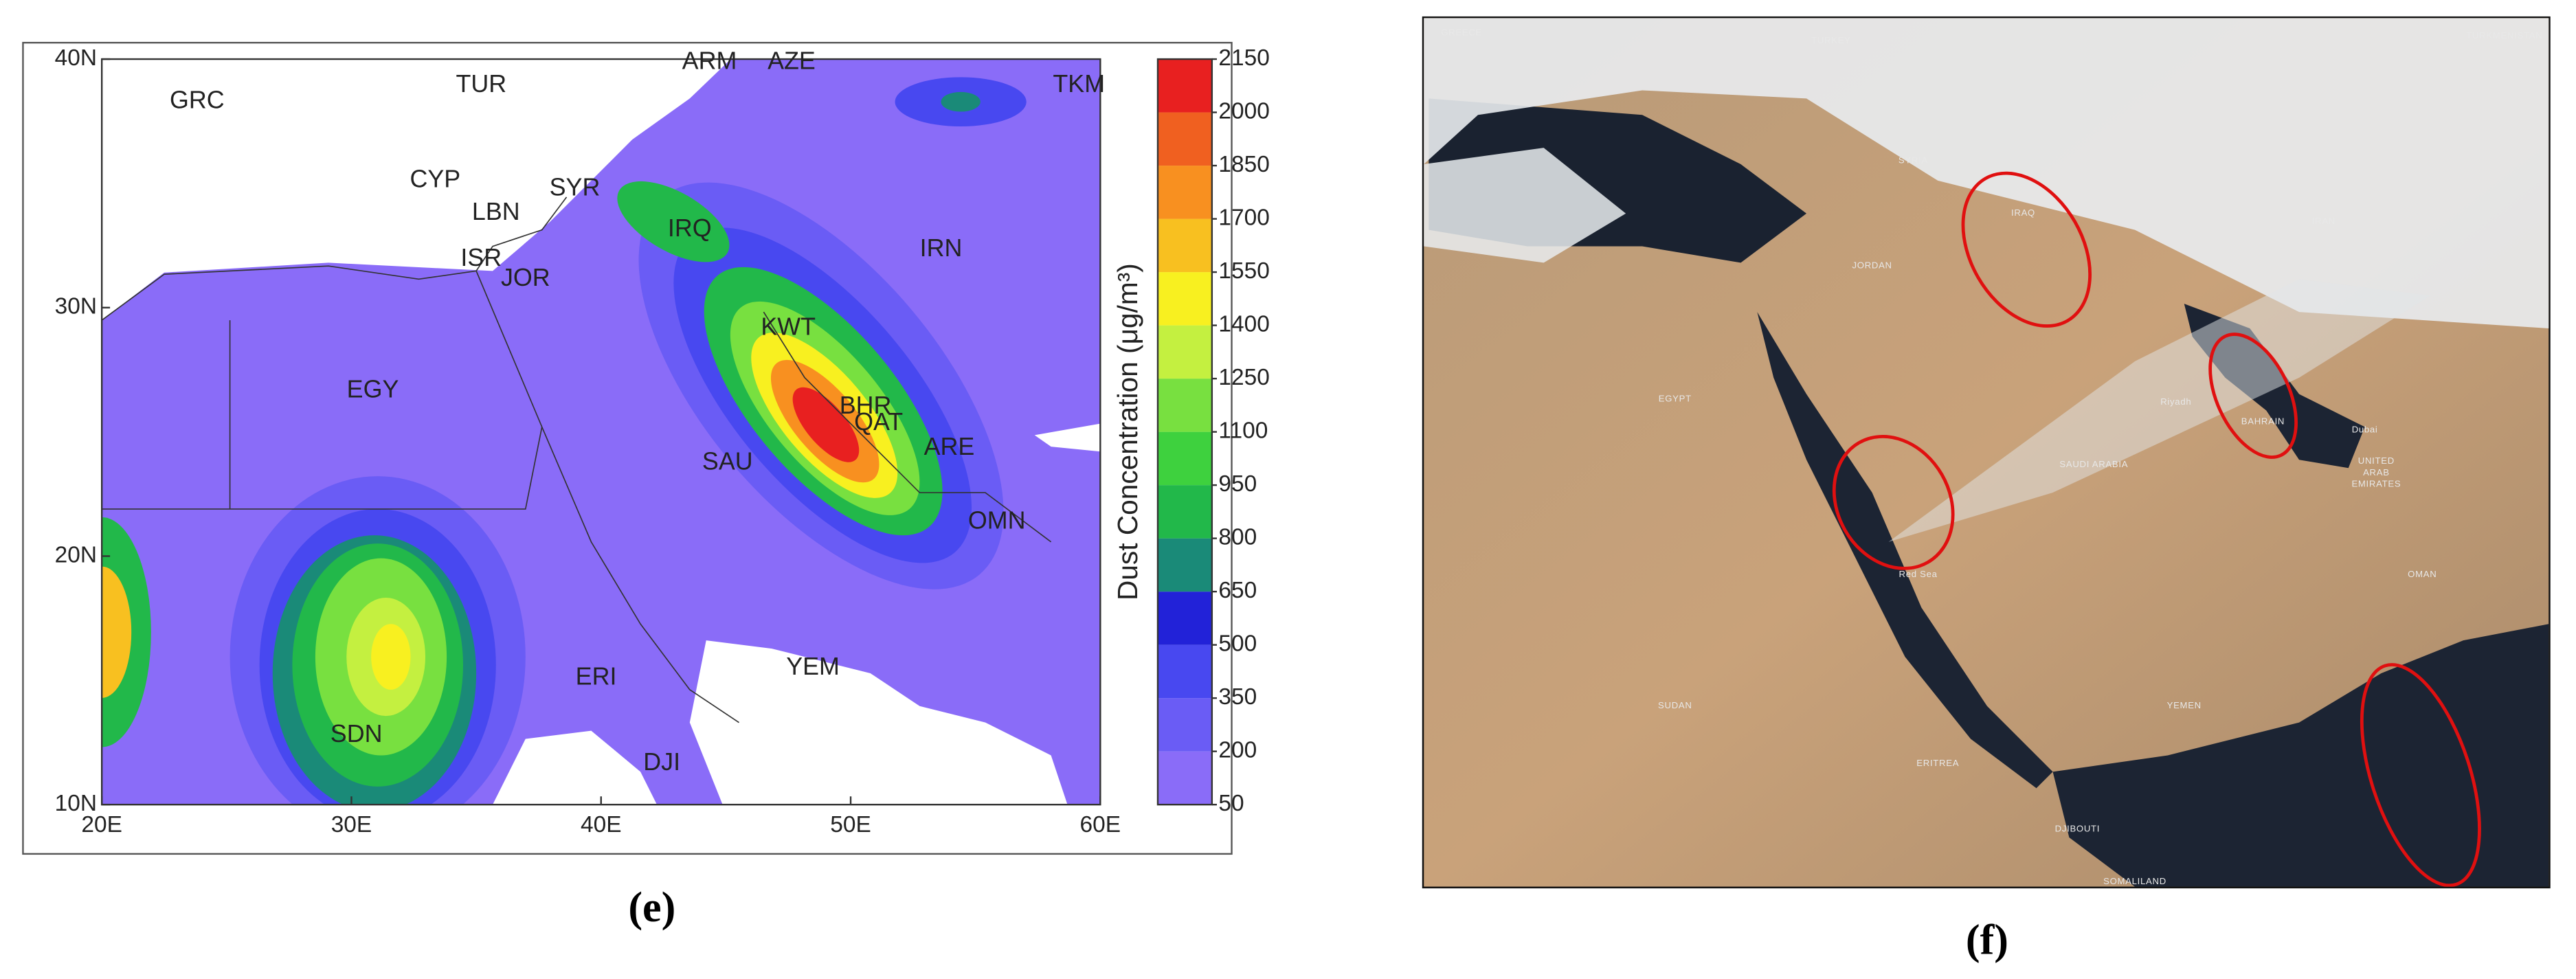 The height and width of the screenshot is (979, 2576). What do you see at coordinates (1675, 705) in the screenshot?
I see `place-label: SUDAN` at bounding box center [1675, 705].